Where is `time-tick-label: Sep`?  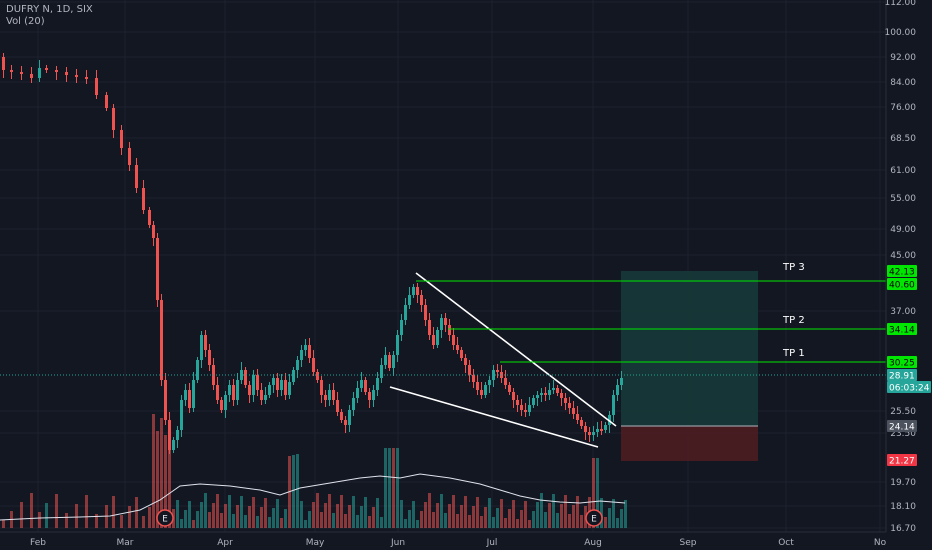 time-tick-label: Sep is located at coordinates (688, 543).